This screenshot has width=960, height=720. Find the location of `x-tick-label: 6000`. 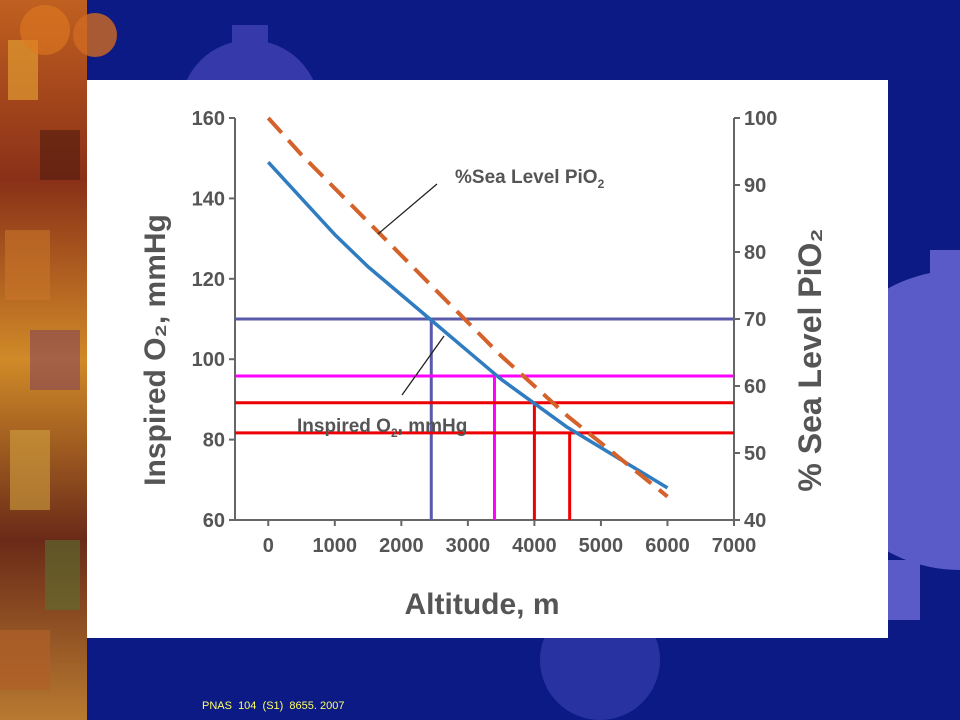

x-tick-label: 6000 is located at coordinates (667, 546).